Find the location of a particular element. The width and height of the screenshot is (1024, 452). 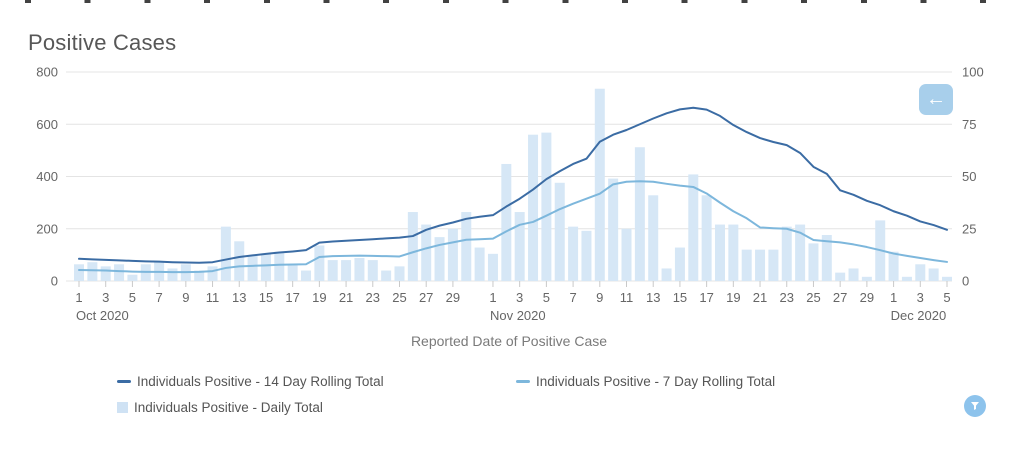

x-axis-day-label: 21 is located at coordinates (760, 297).